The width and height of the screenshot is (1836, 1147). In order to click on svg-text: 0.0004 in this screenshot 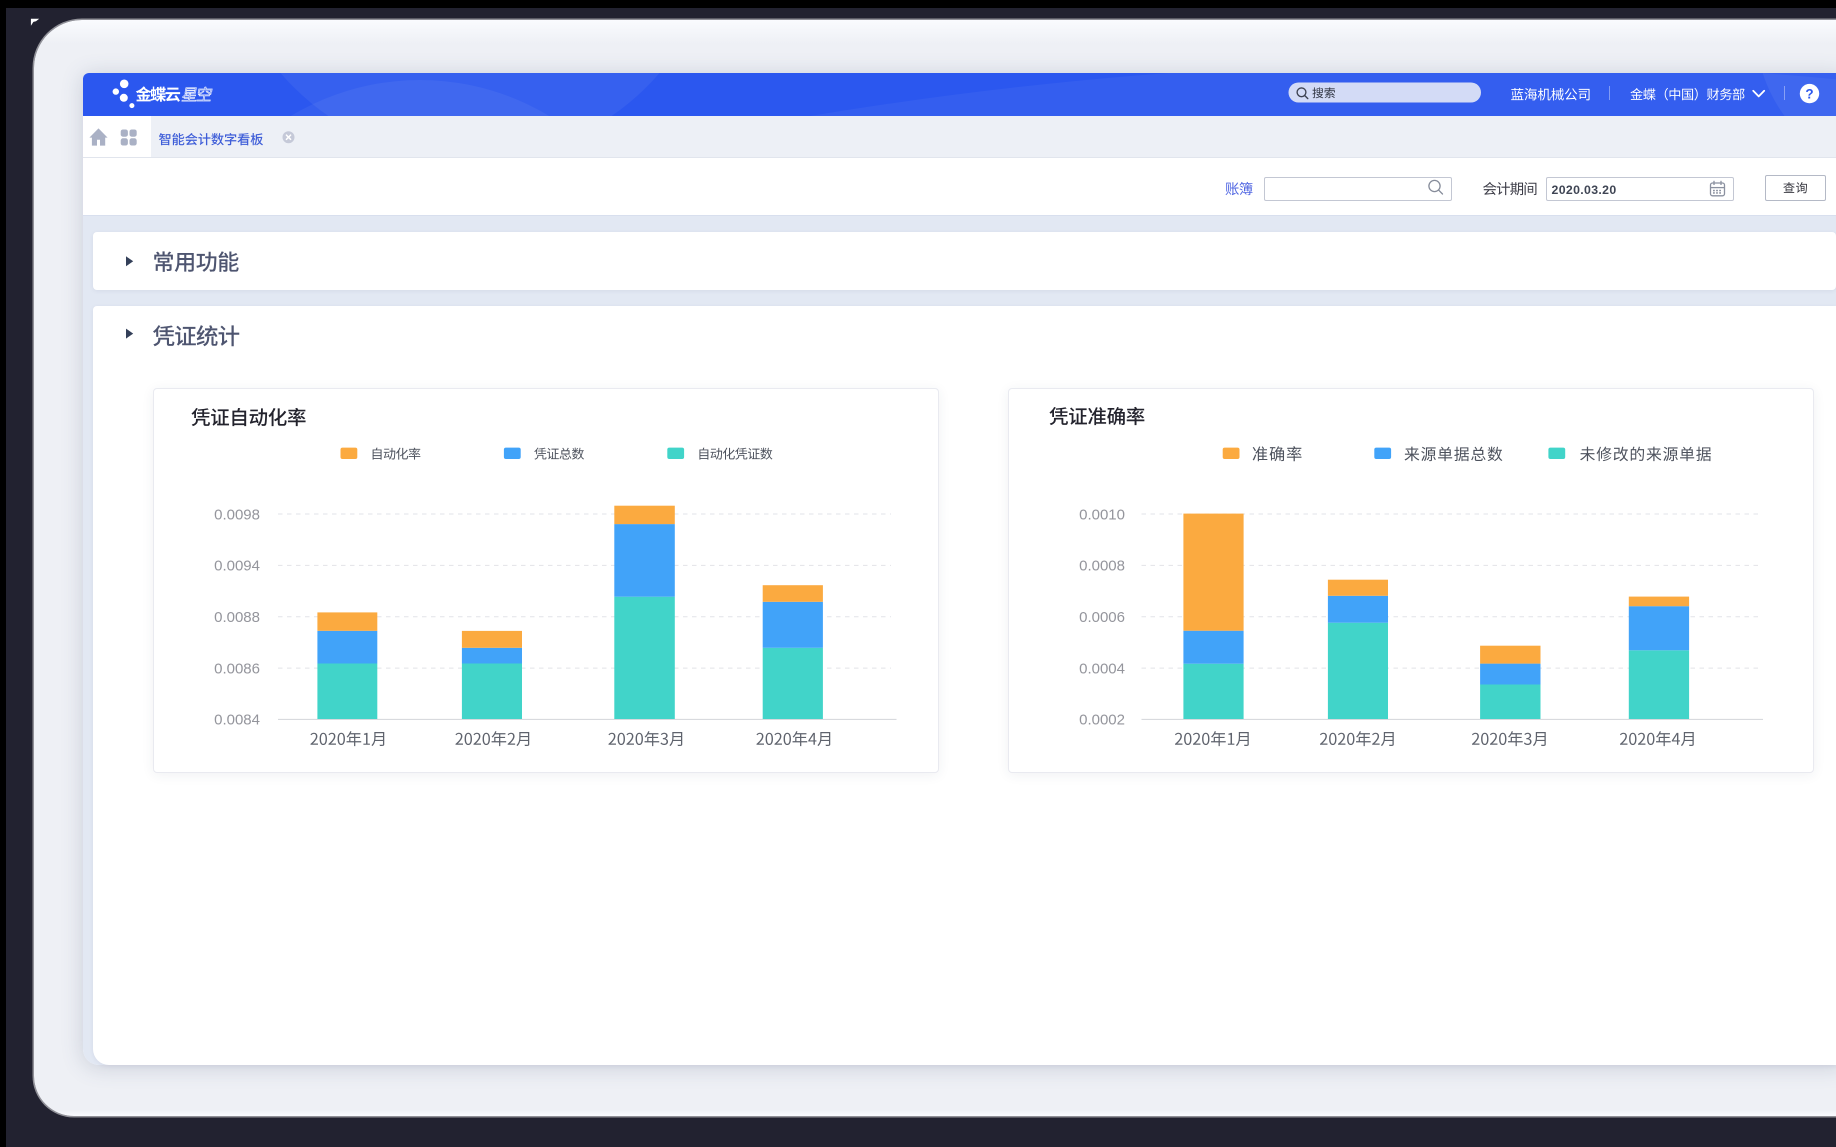, I will do `click(1102, 668)`.